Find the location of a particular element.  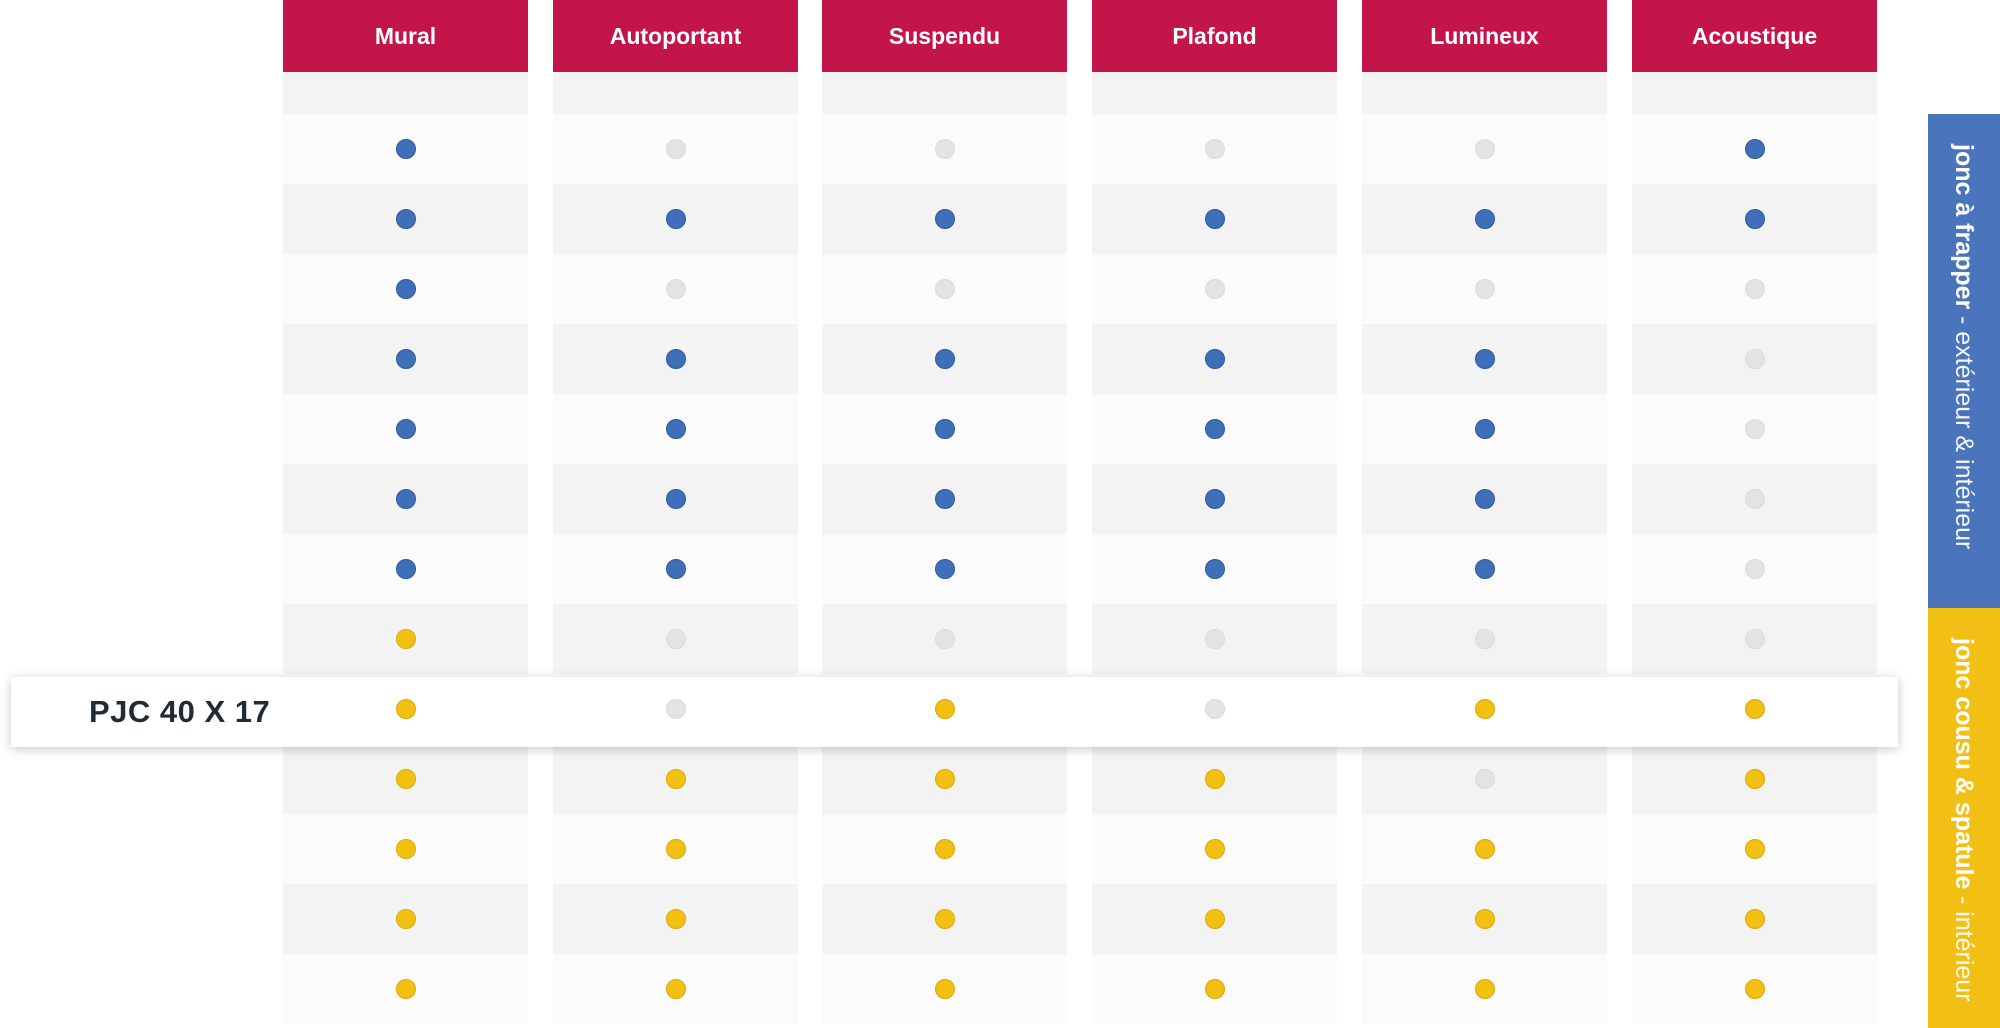

column-header-acoustique: Acoustique is located at coordinates (1754, 36).